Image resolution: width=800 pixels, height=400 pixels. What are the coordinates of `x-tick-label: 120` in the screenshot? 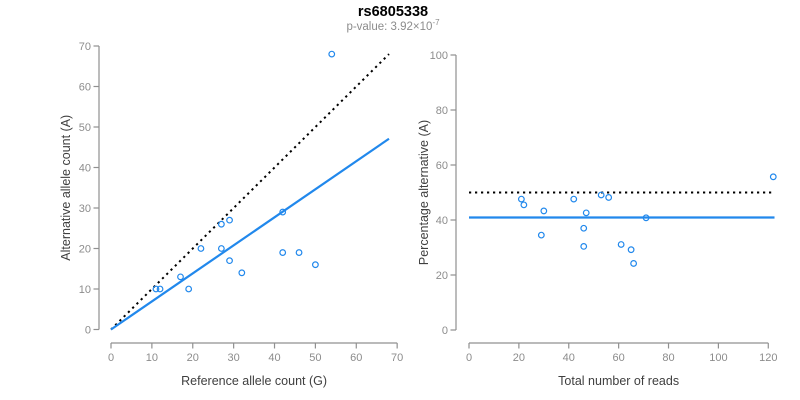 It's located at (768, 358).